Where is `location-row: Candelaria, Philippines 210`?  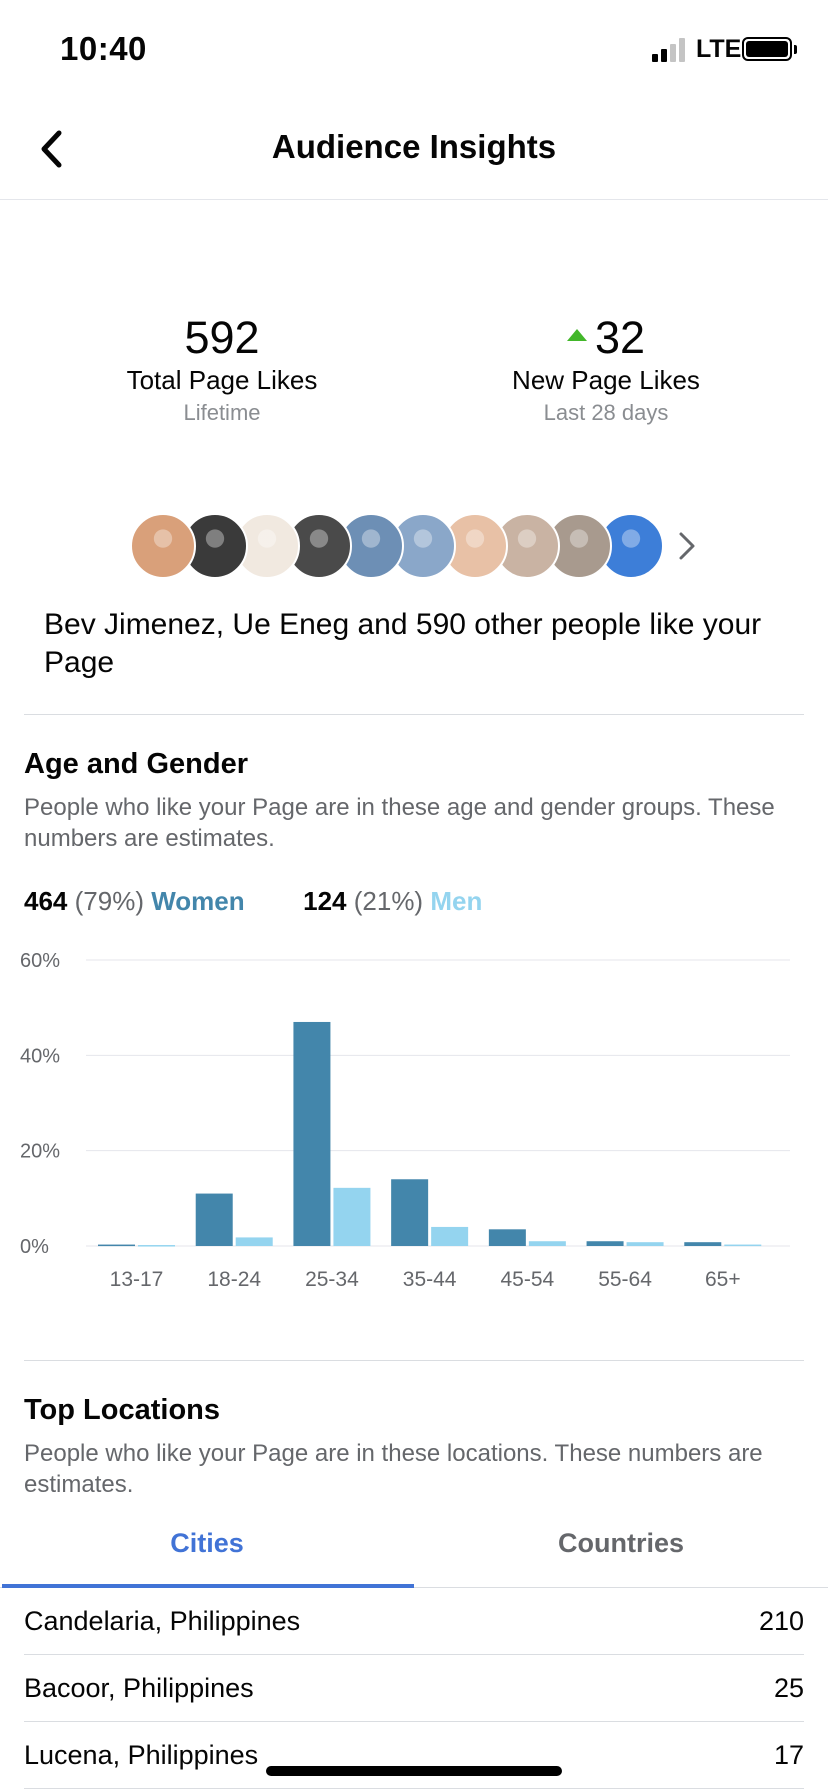
location-row: Candelaria, Philippines 210 is located at coordinates (414, 1621).